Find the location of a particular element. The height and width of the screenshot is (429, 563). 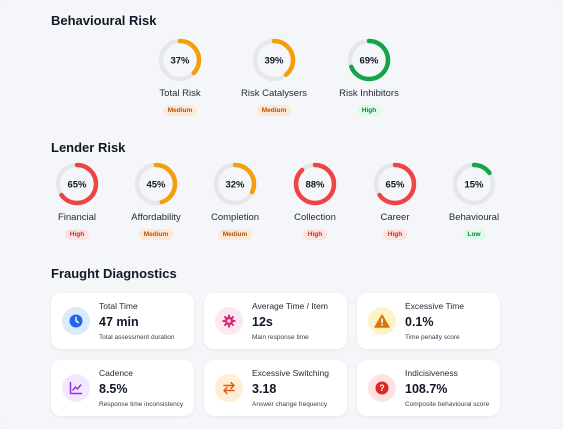

gauge-total-risk: 37% Total Risk Medium is located at coordinates (180, 77).